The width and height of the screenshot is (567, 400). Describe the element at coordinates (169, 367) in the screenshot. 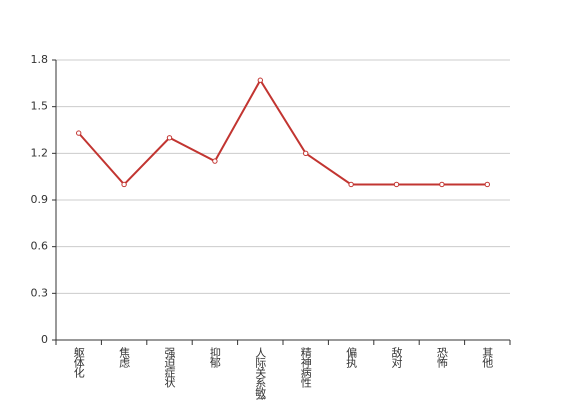

I see `x-tick-label: 强迫症状` at that location.